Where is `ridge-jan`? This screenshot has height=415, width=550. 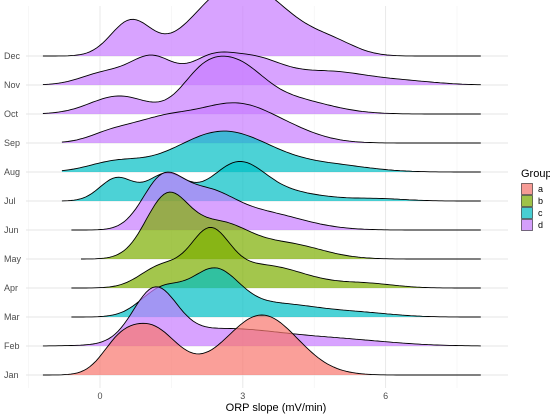
ridge-jan is located at coordinates (261, 345).